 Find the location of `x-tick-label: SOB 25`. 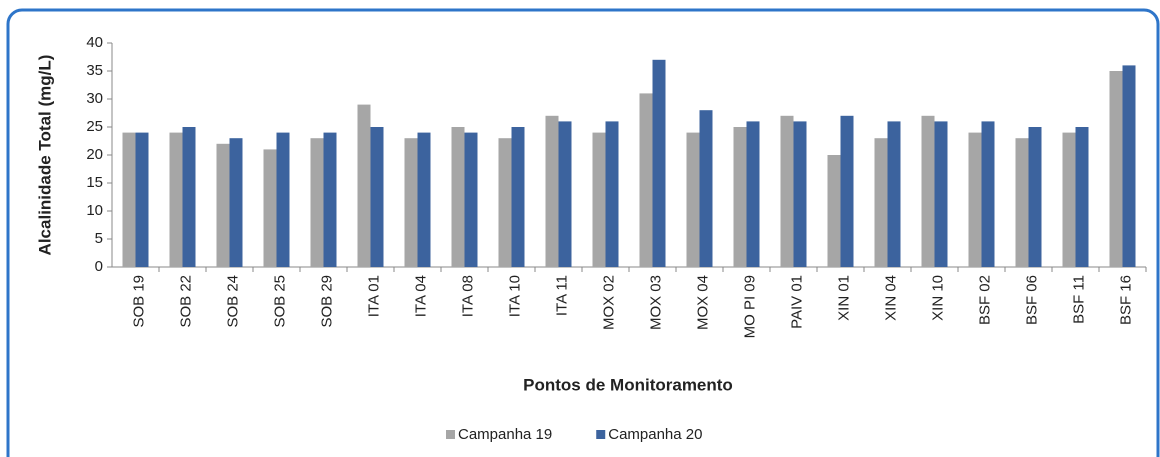

x-tick-label: SOB 25 is located at coordinates (279, 301).